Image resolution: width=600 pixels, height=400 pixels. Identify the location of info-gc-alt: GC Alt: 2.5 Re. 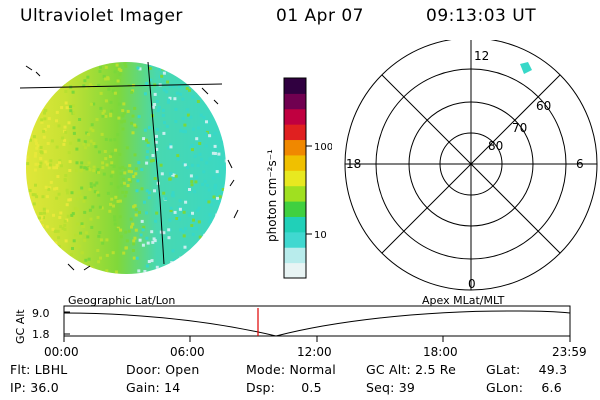
(411, 369).